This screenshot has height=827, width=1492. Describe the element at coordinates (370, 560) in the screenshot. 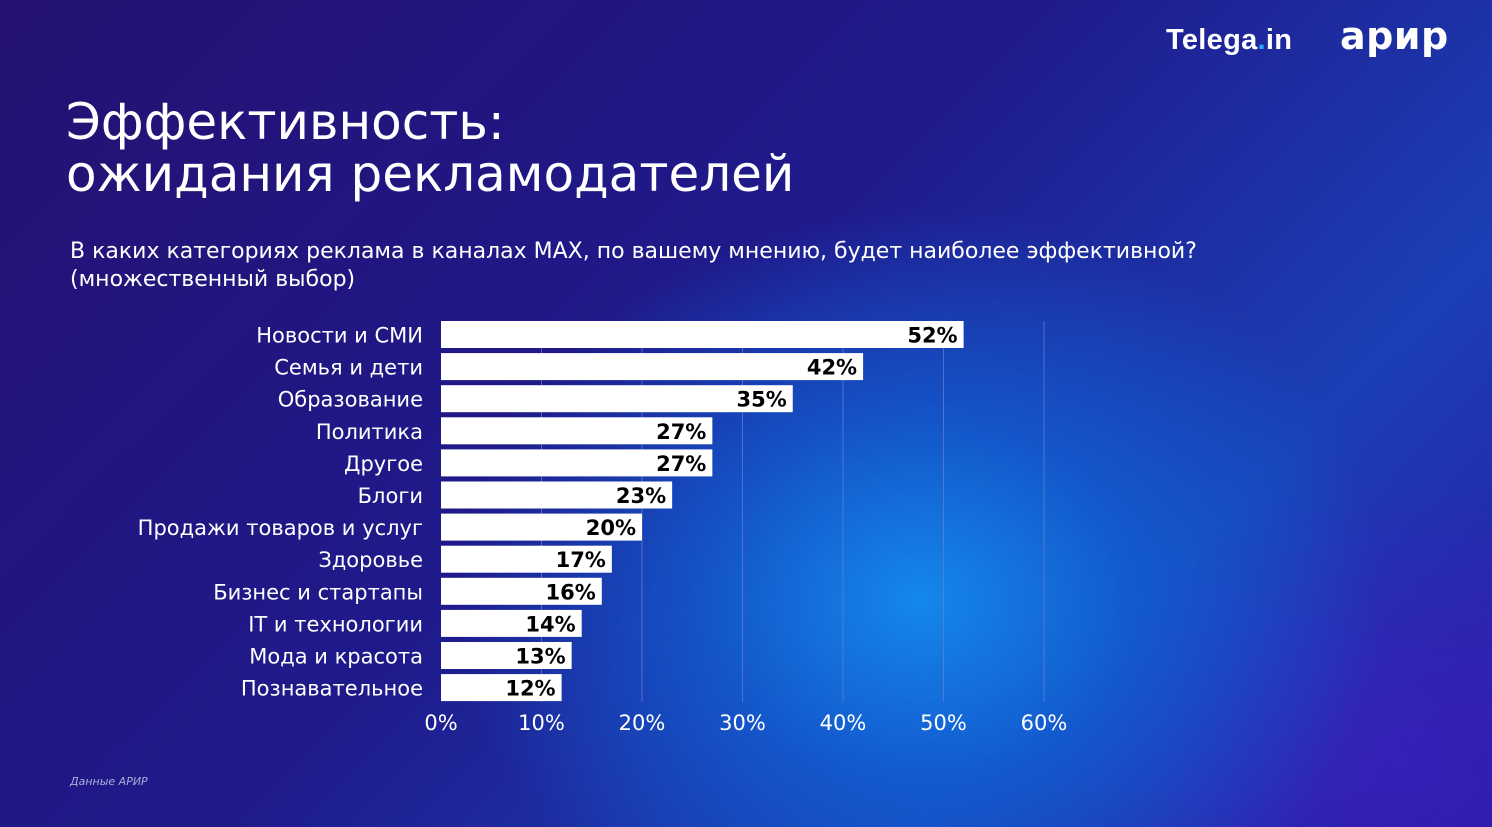

I see `category-label: Здоровье` at that location.